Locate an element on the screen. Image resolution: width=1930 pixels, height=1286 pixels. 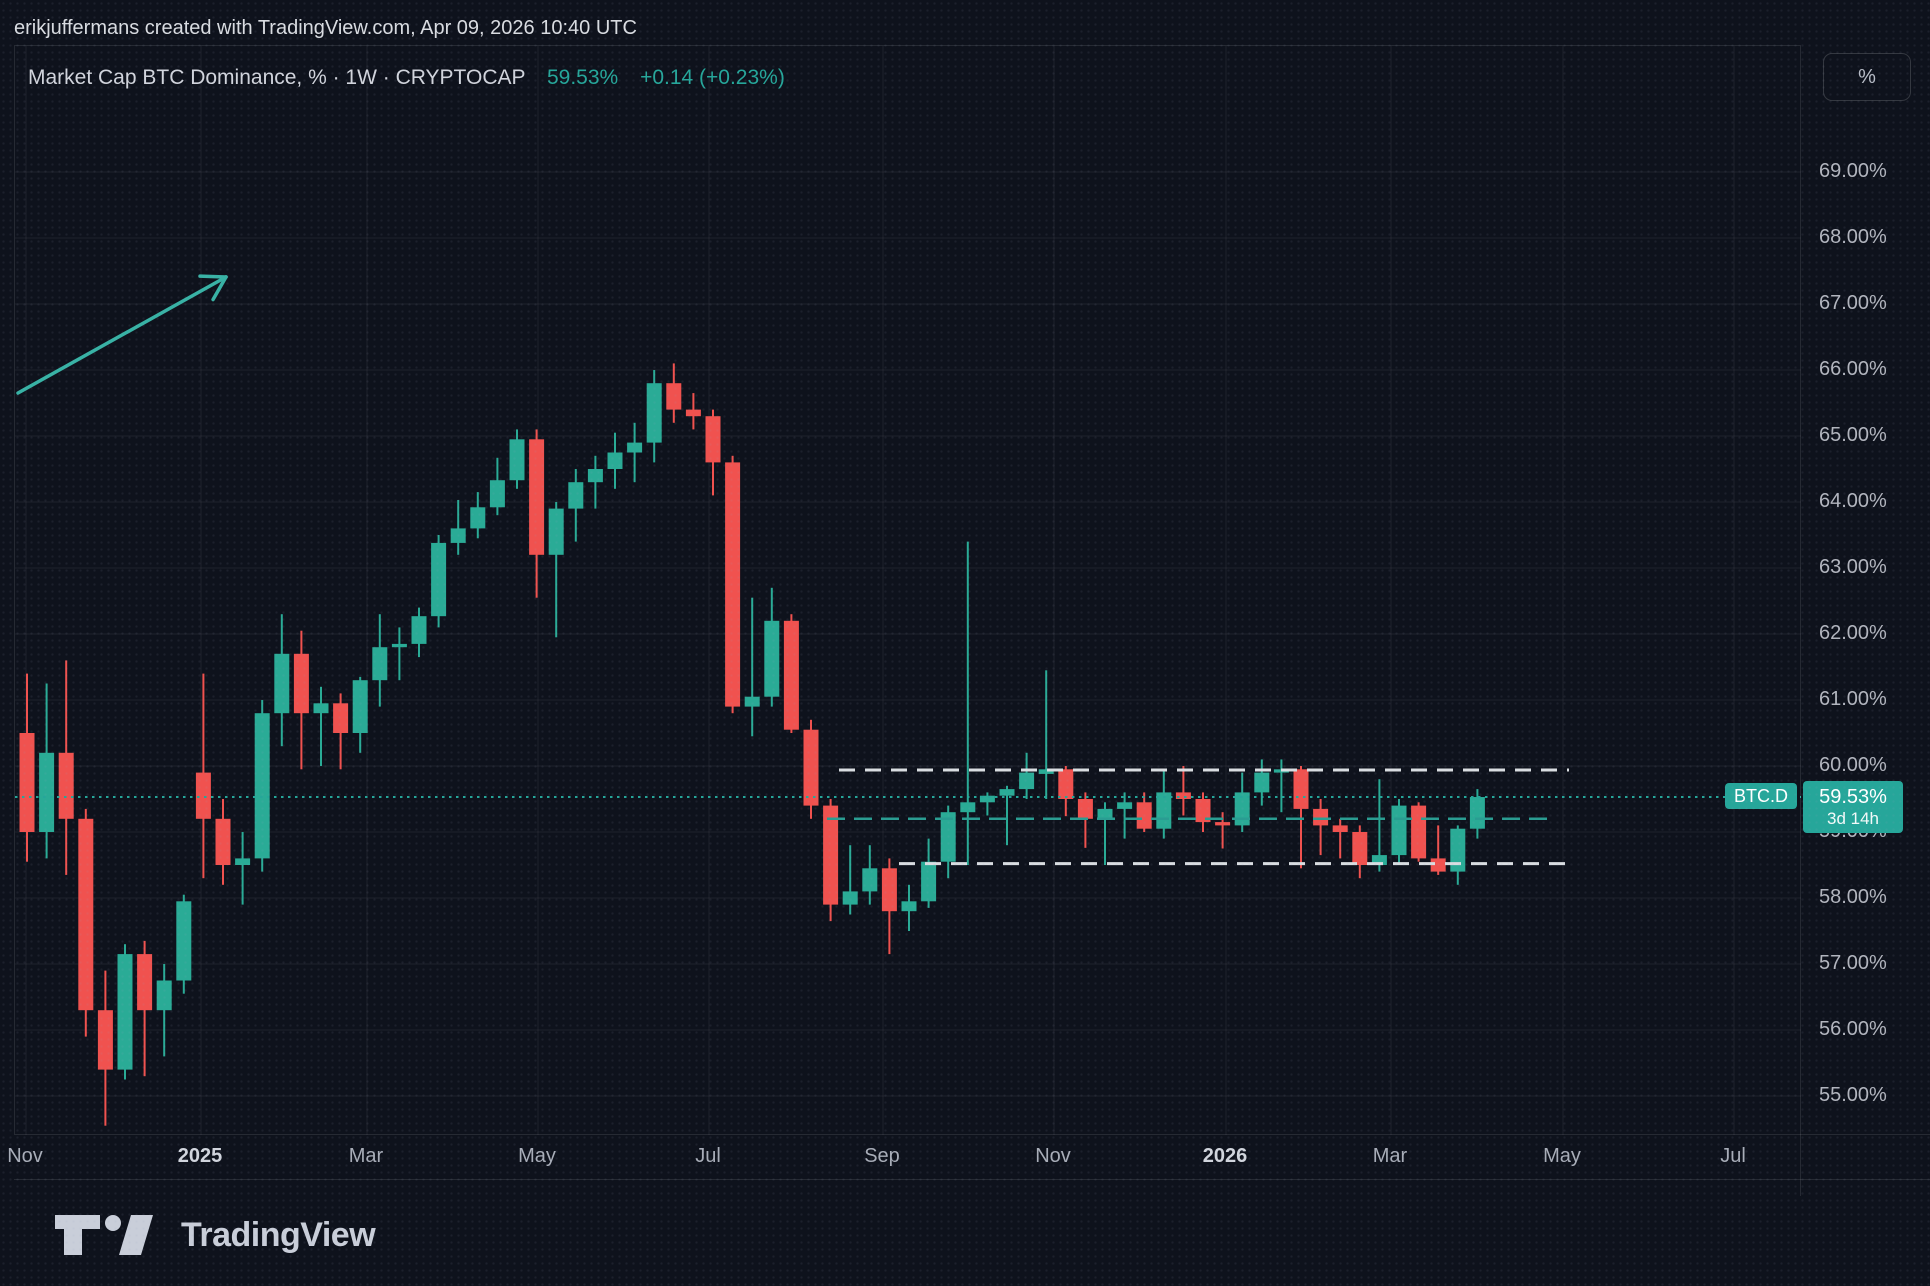
time-axis-label: May is located at coordinates (1562, 1156).